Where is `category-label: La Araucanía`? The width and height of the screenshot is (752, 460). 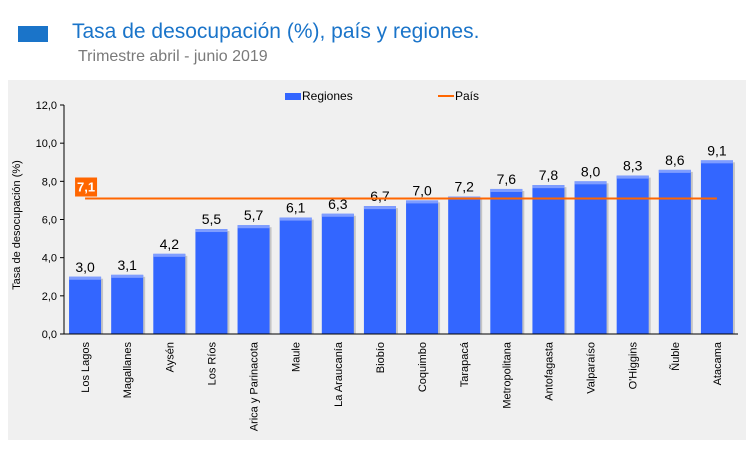
category-label: La Araucanía is located at coordinates (339, 374).